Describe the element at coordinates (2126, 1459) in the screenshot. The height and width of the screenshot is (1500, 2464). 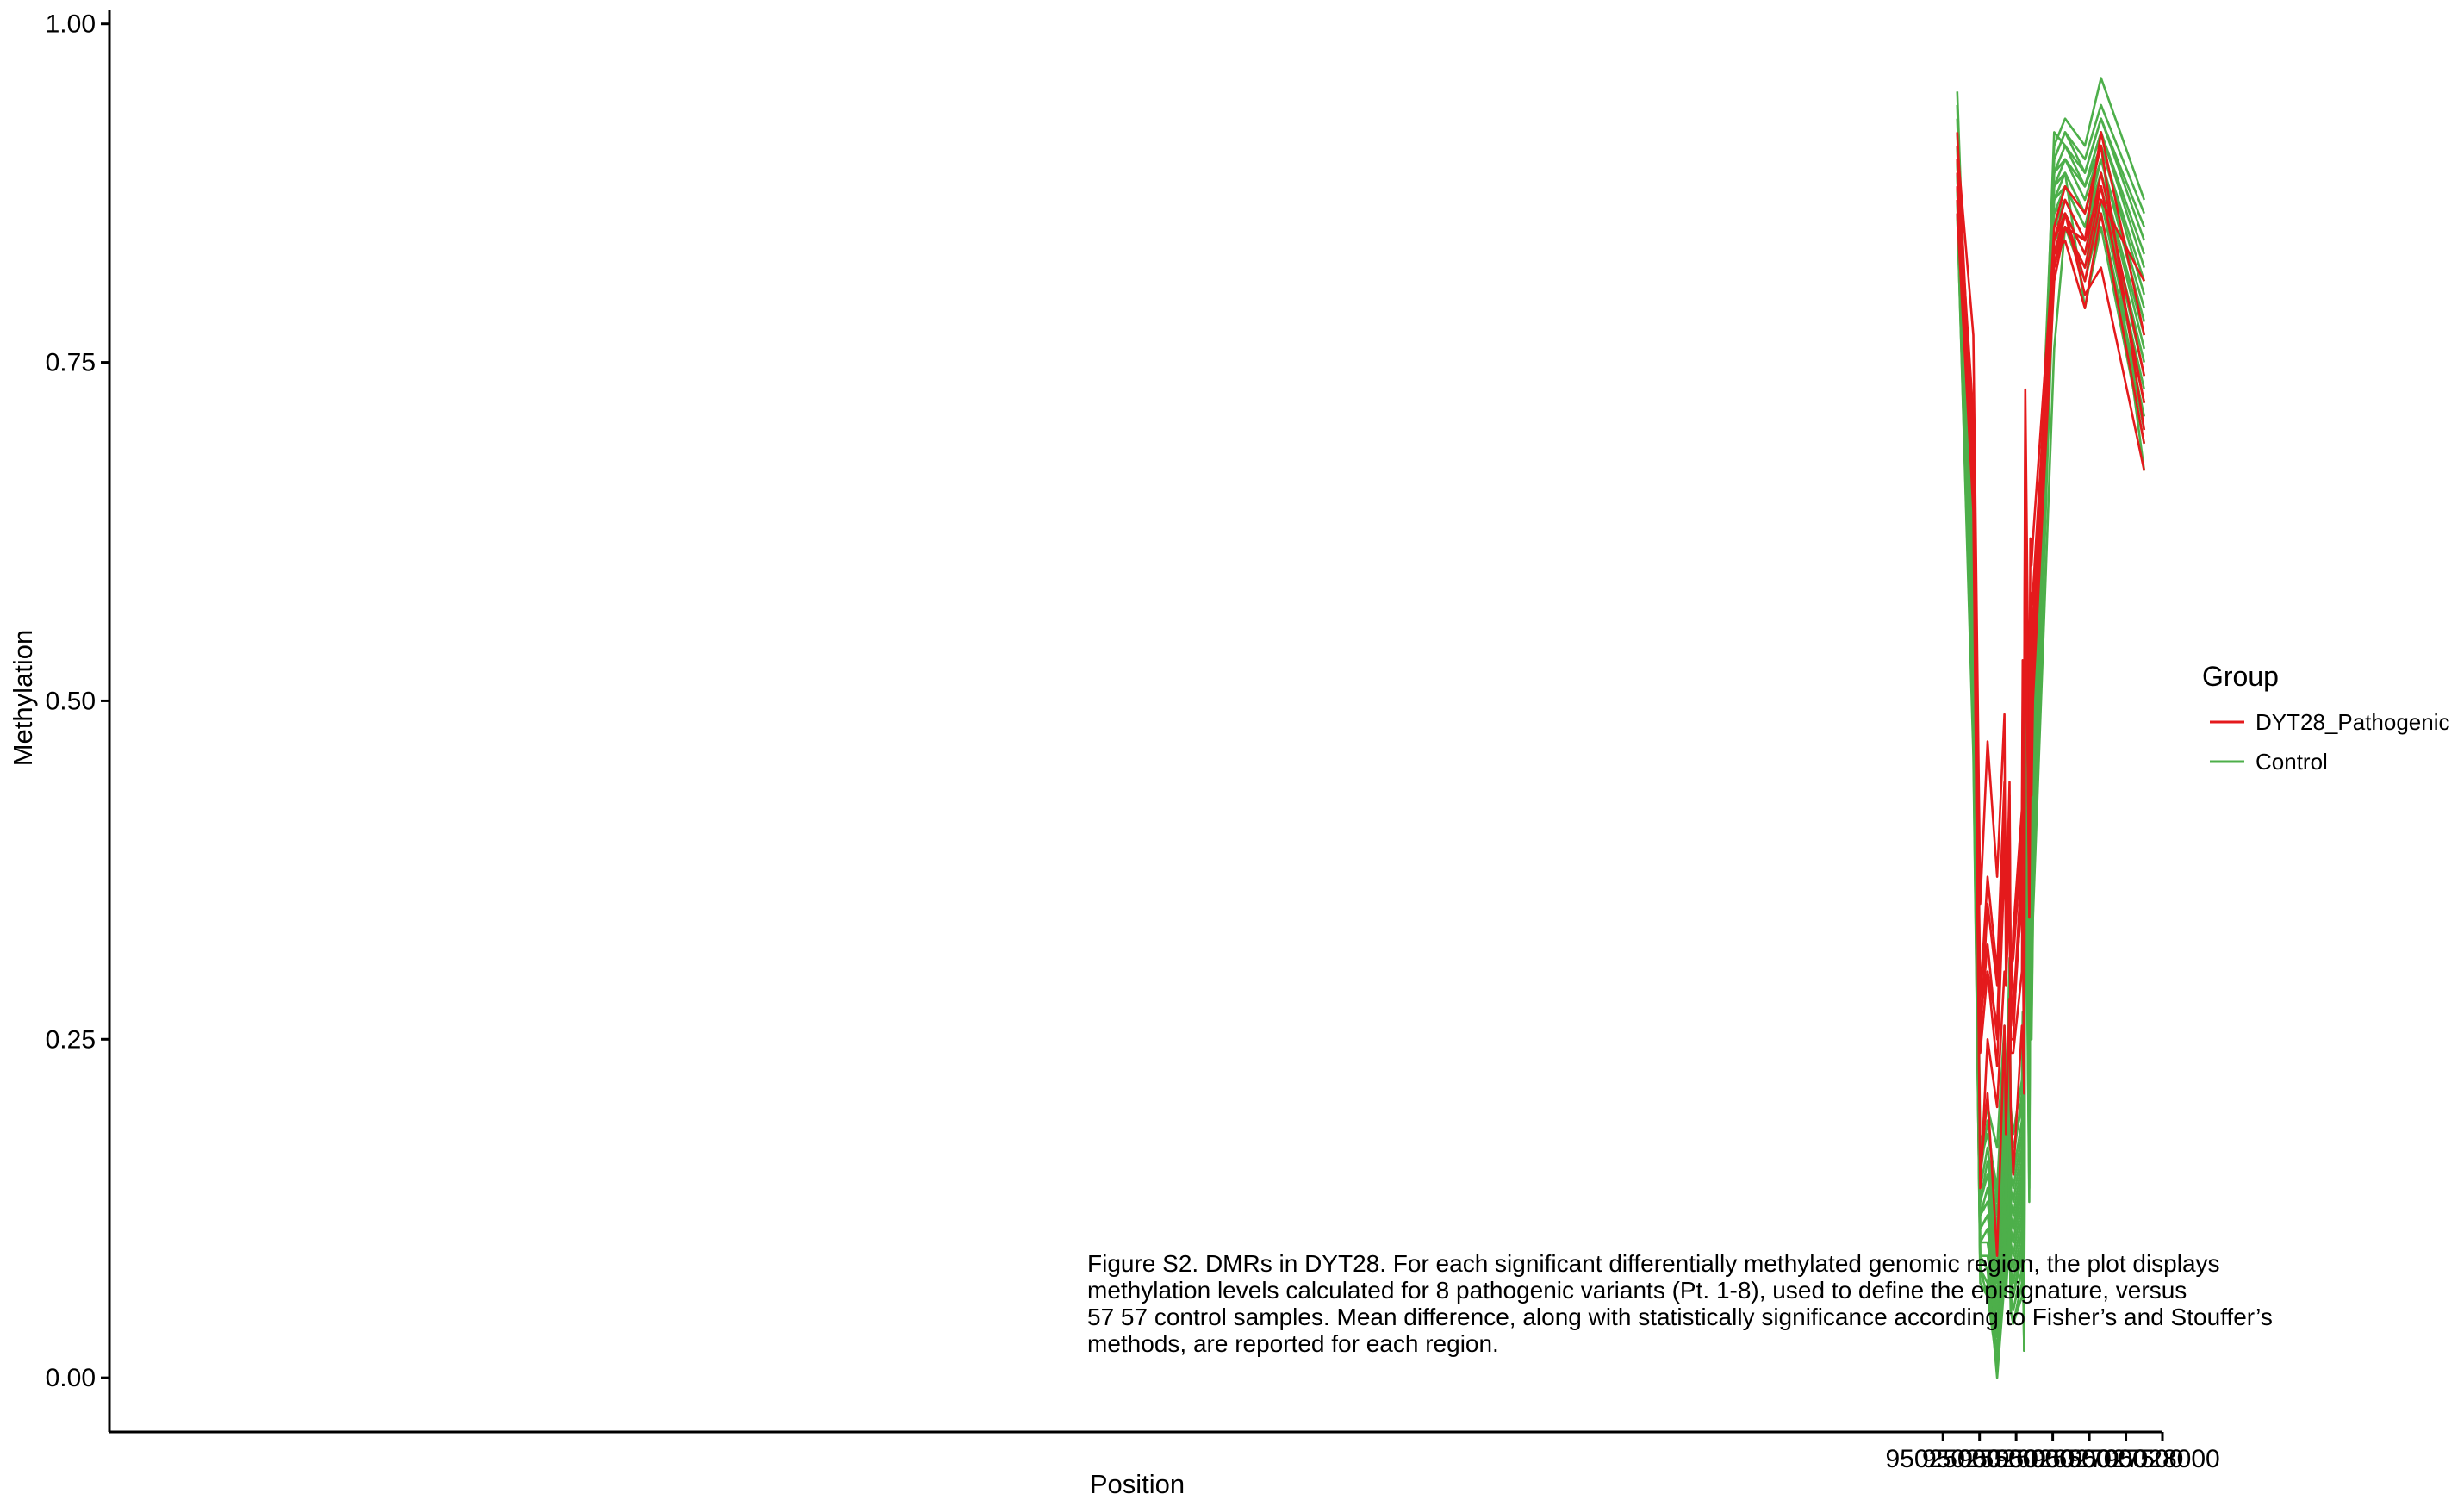
I see `x-tick-label-6: 95027500` at that location.